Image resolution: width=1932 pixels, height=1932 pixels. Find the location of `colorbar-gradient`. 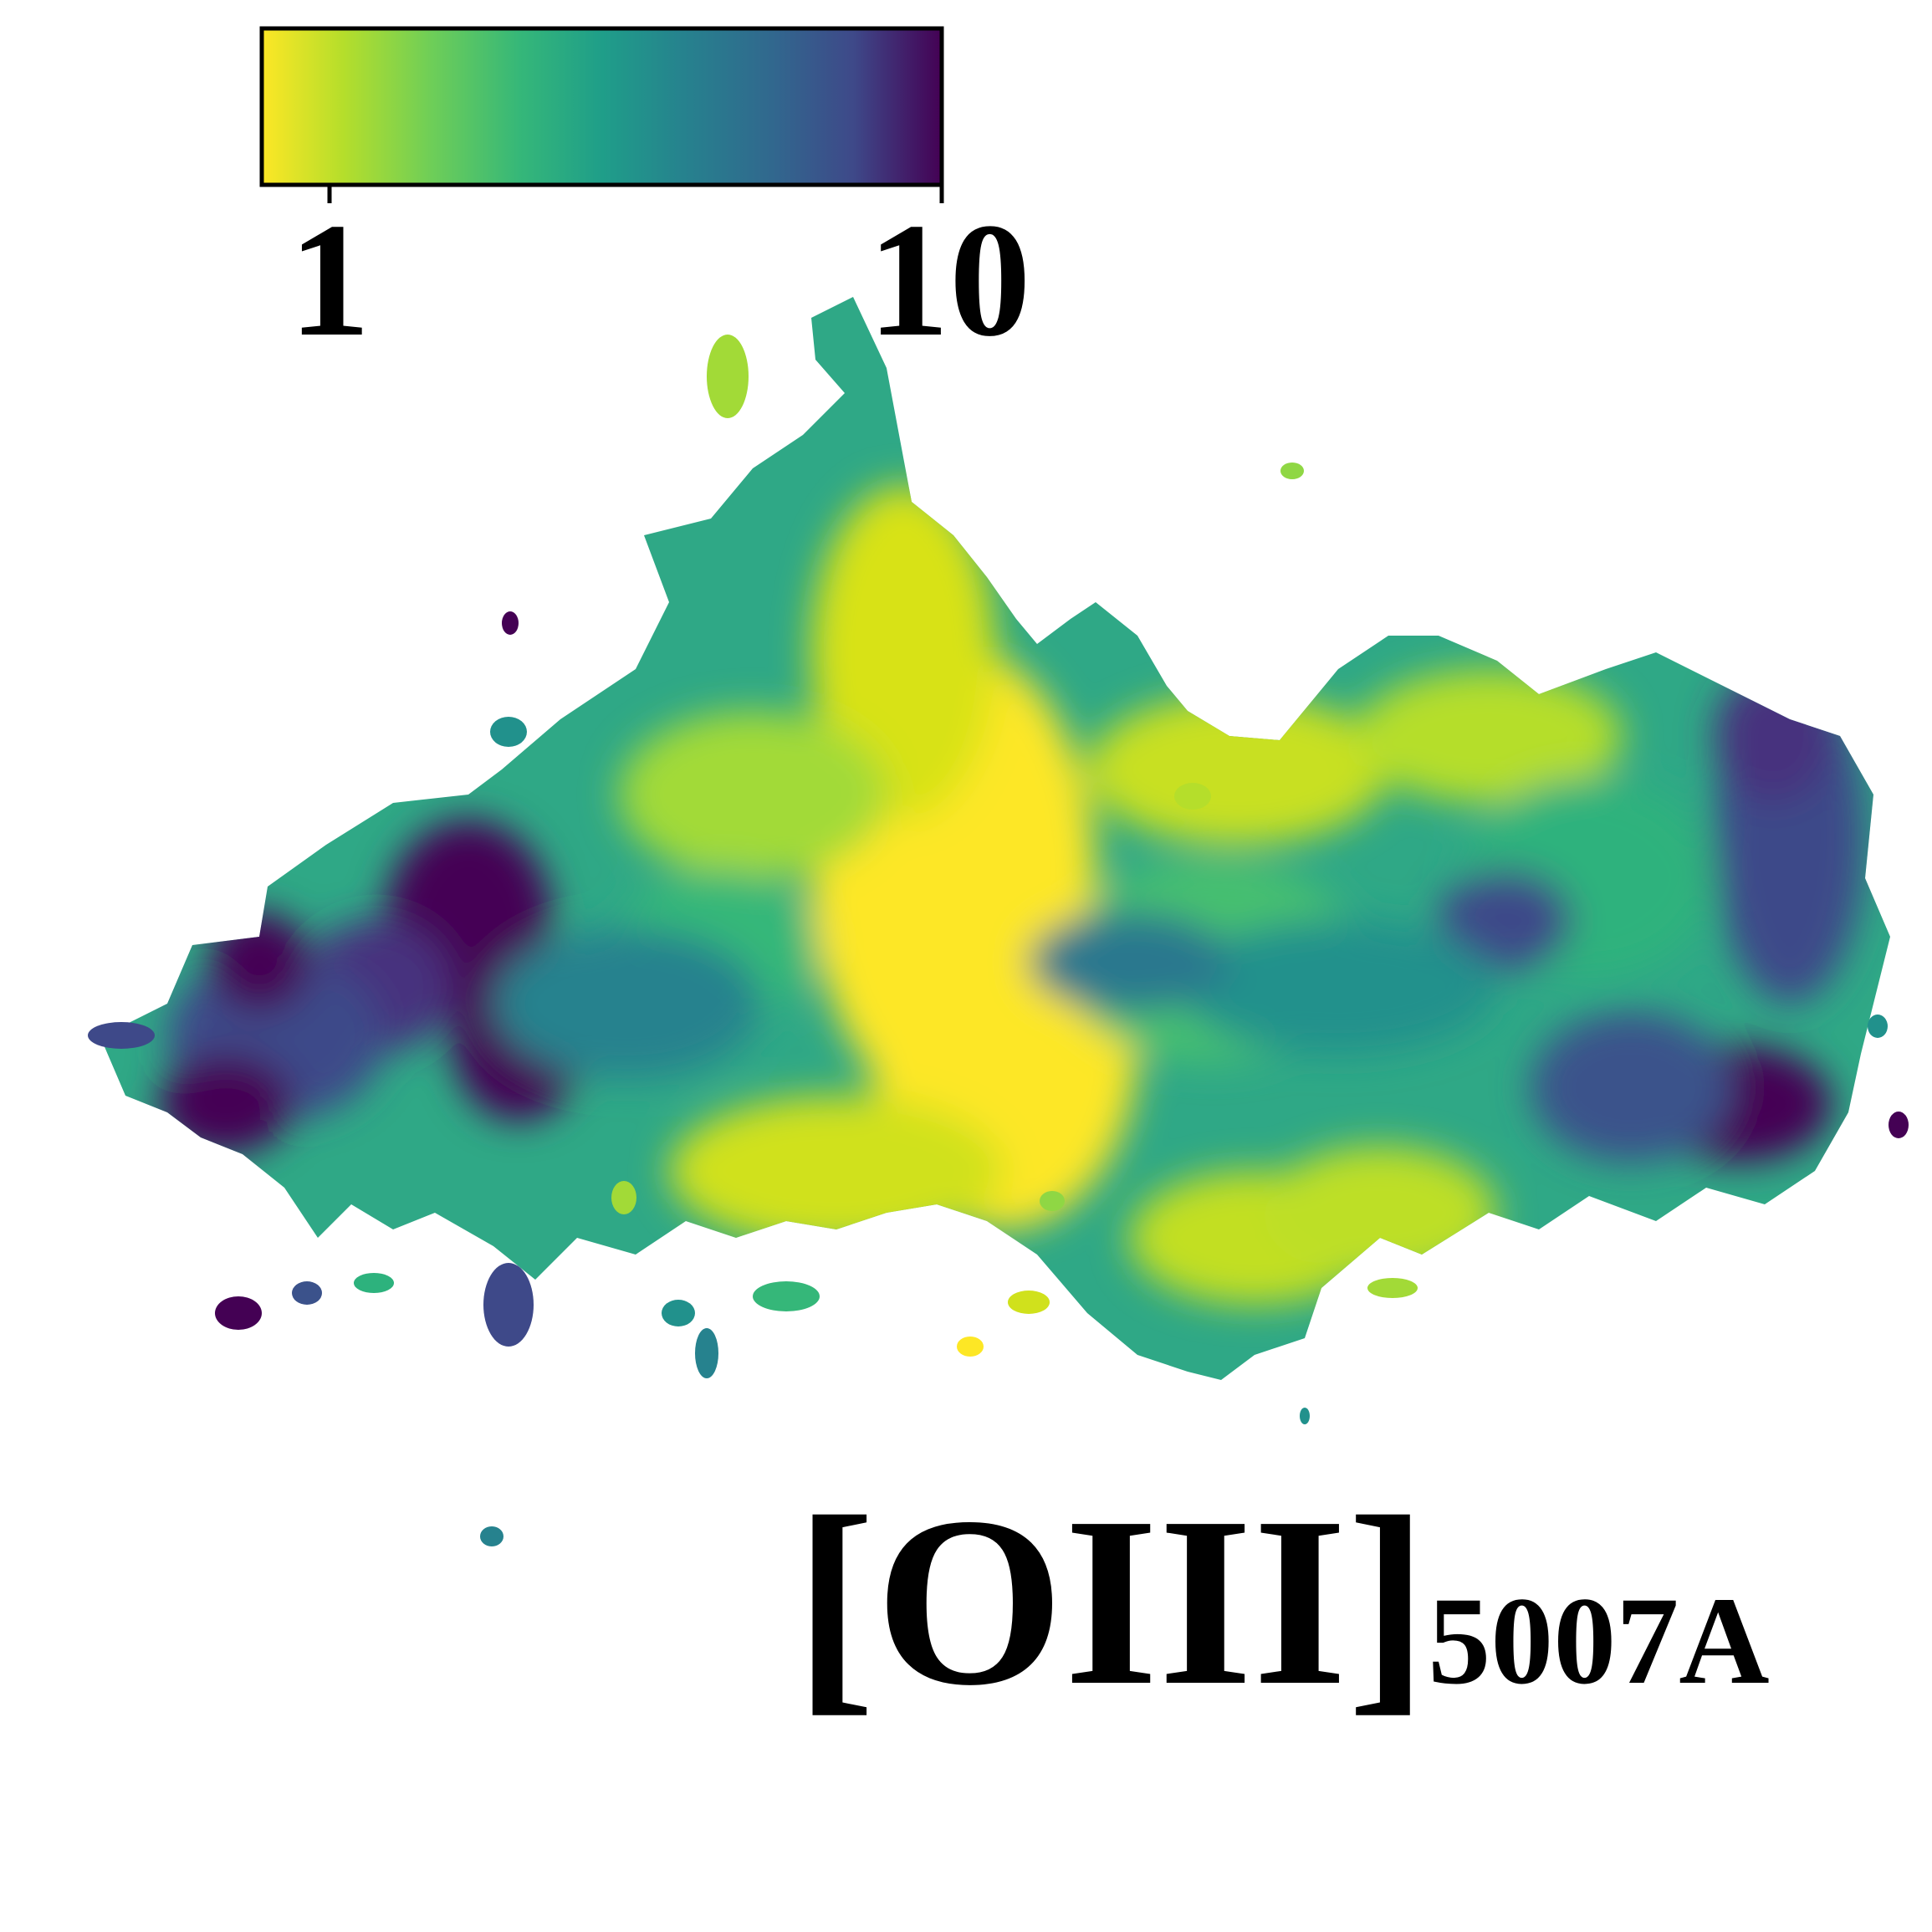

colorbar-gradient is located at coordinates (601, 106).